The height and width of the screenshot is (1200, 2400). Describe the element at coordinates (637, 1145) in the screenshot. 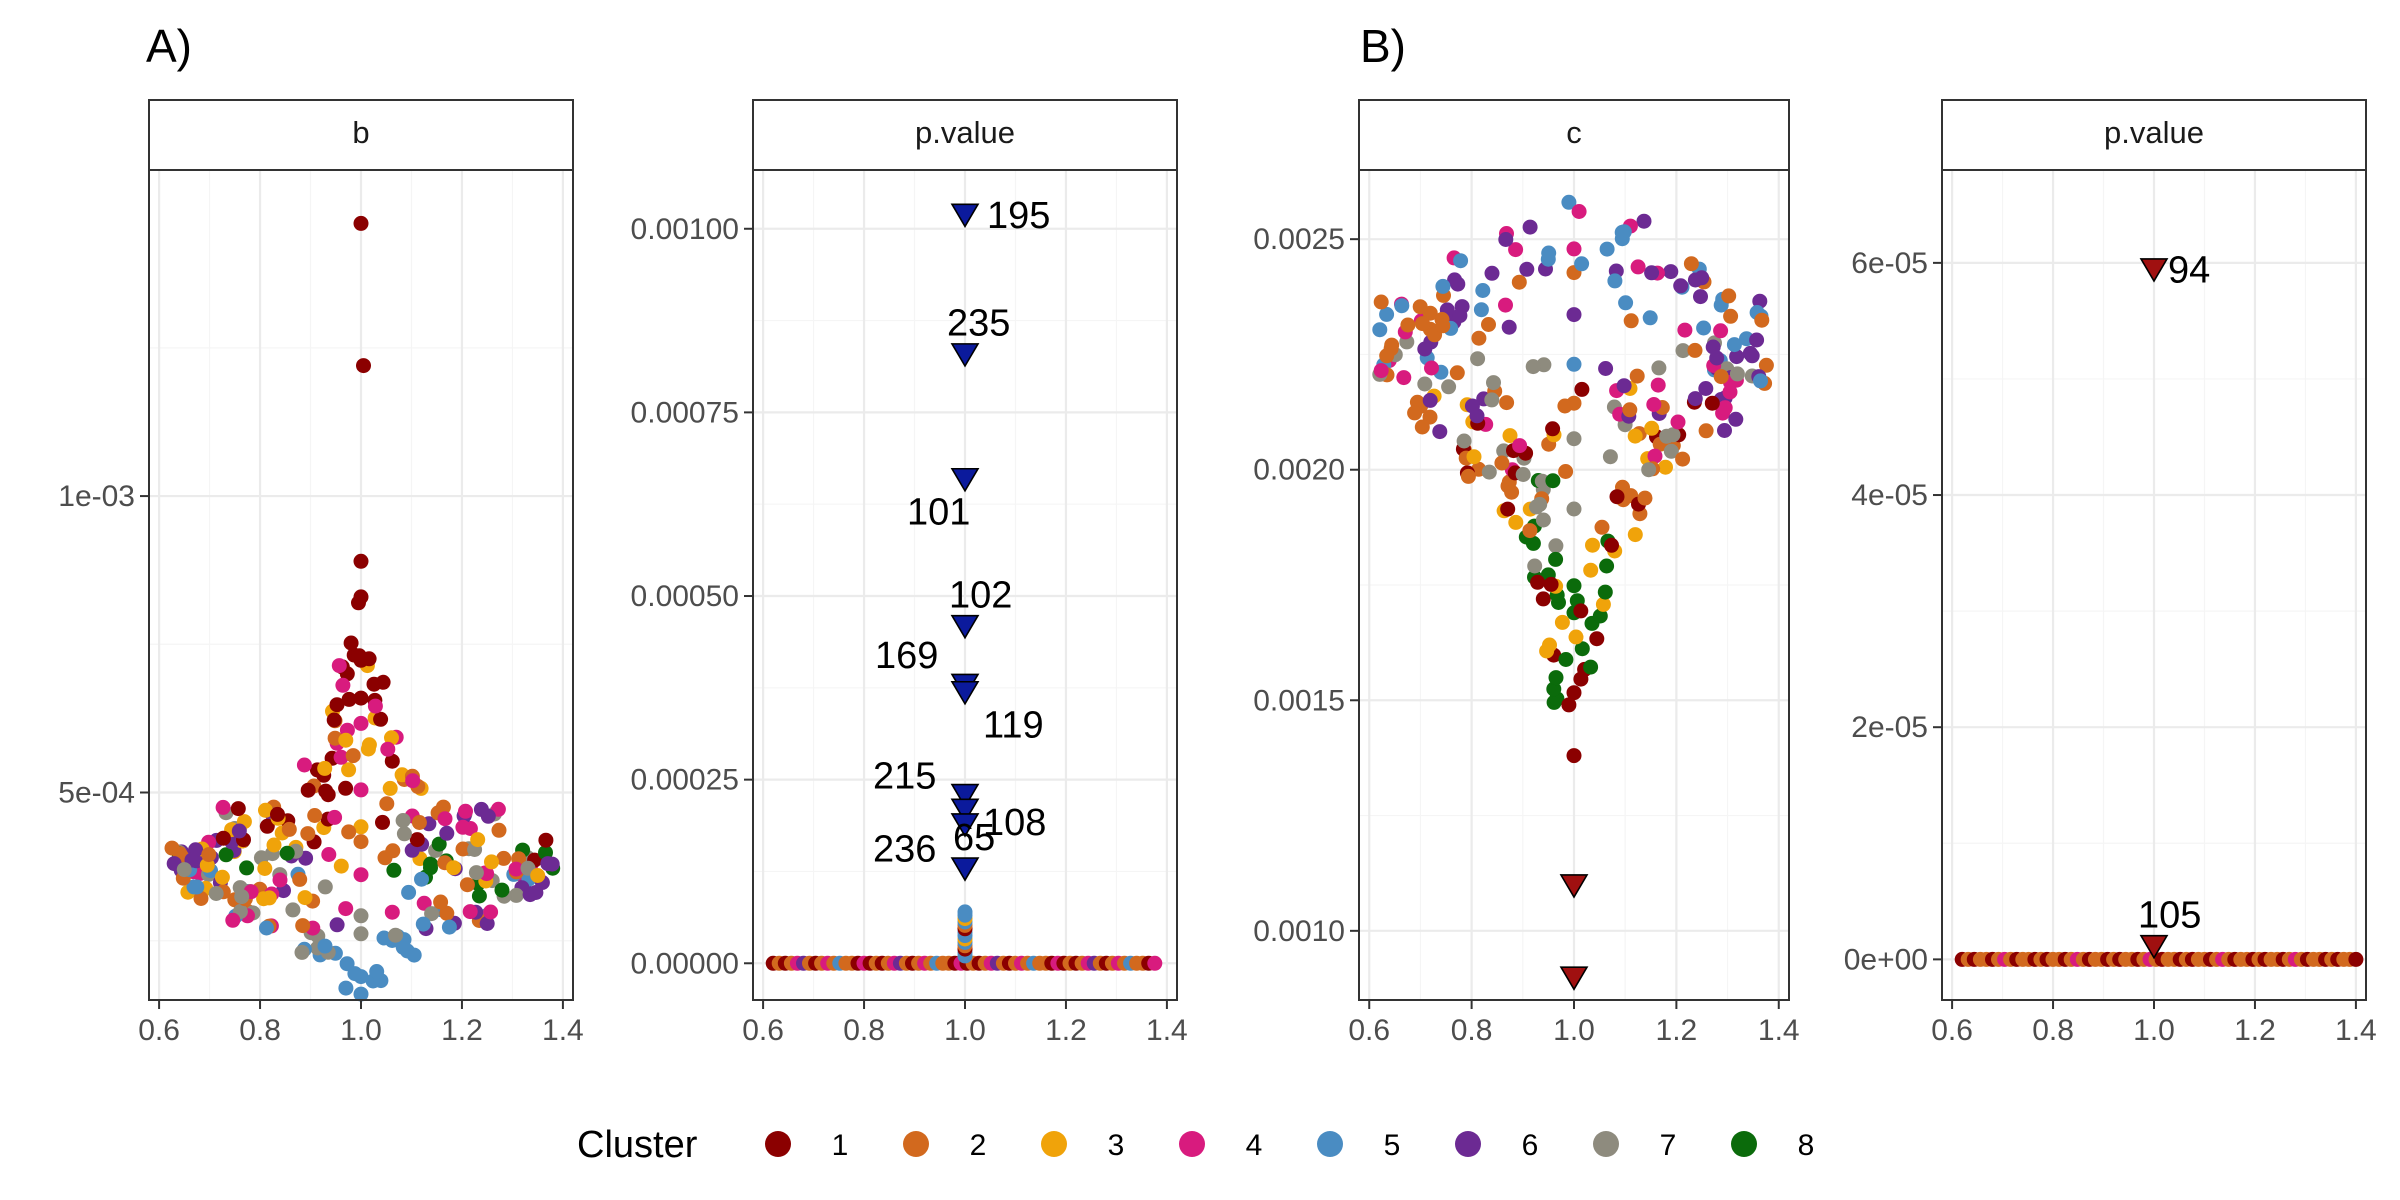

I see `legend-title: Cluster` at that location.